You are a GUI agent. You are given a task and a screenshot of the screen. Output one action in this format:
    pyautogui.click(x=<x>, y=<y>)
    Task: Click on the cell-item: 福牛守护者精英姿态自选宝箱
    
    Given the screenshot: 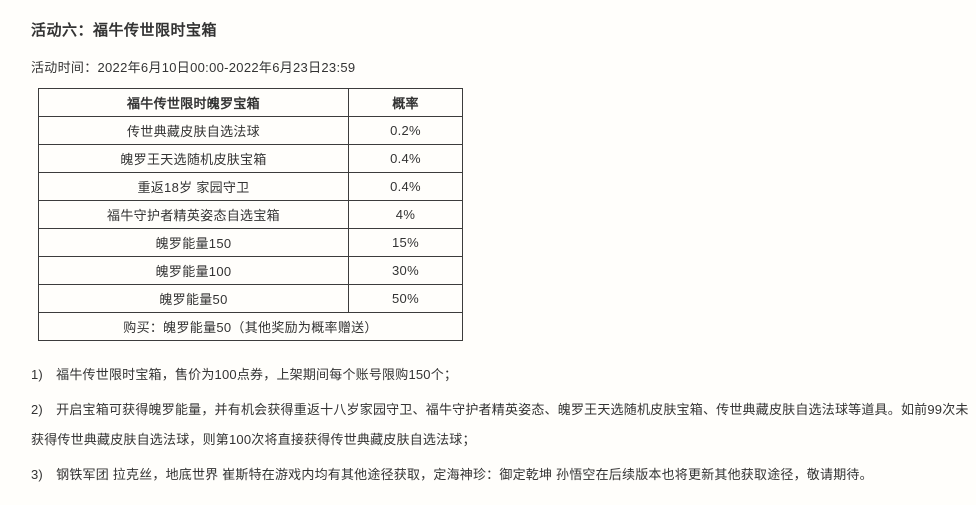 What is the action you would take?
    pyautogui.click(x=193, y=214)
    